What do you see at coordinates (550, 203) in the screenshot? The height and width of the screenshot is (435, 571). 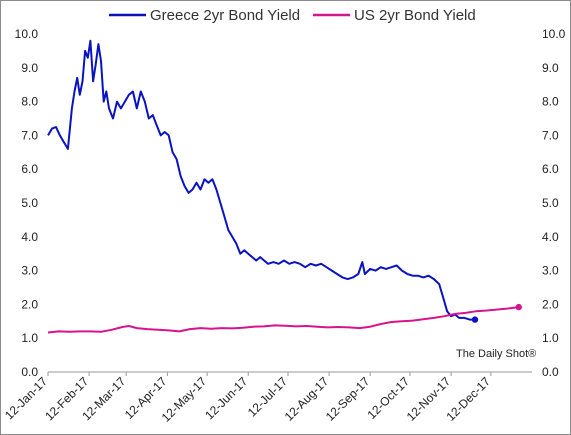 I see `y-tick-label-right: 5.0` at bounding box center [550, 203].